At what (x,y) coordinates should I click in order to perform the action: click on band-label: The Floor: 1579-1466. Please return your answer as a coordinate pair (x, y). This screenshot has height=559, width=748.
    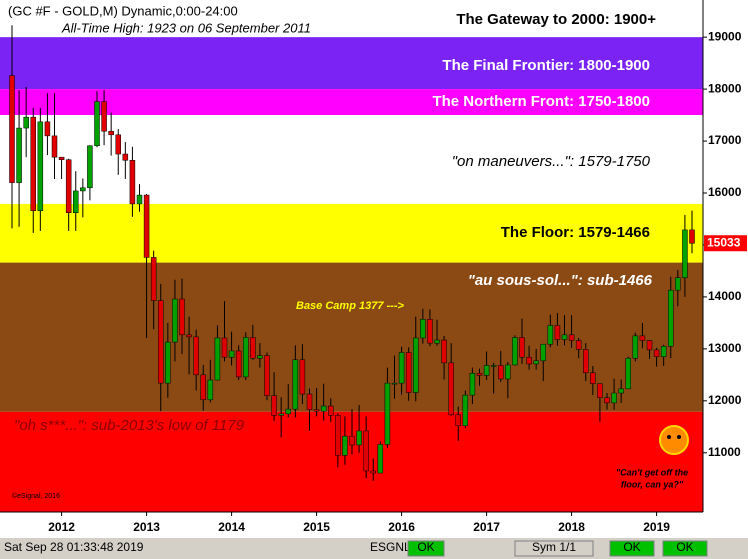
    Looking at the image, I should click on (575, 232).